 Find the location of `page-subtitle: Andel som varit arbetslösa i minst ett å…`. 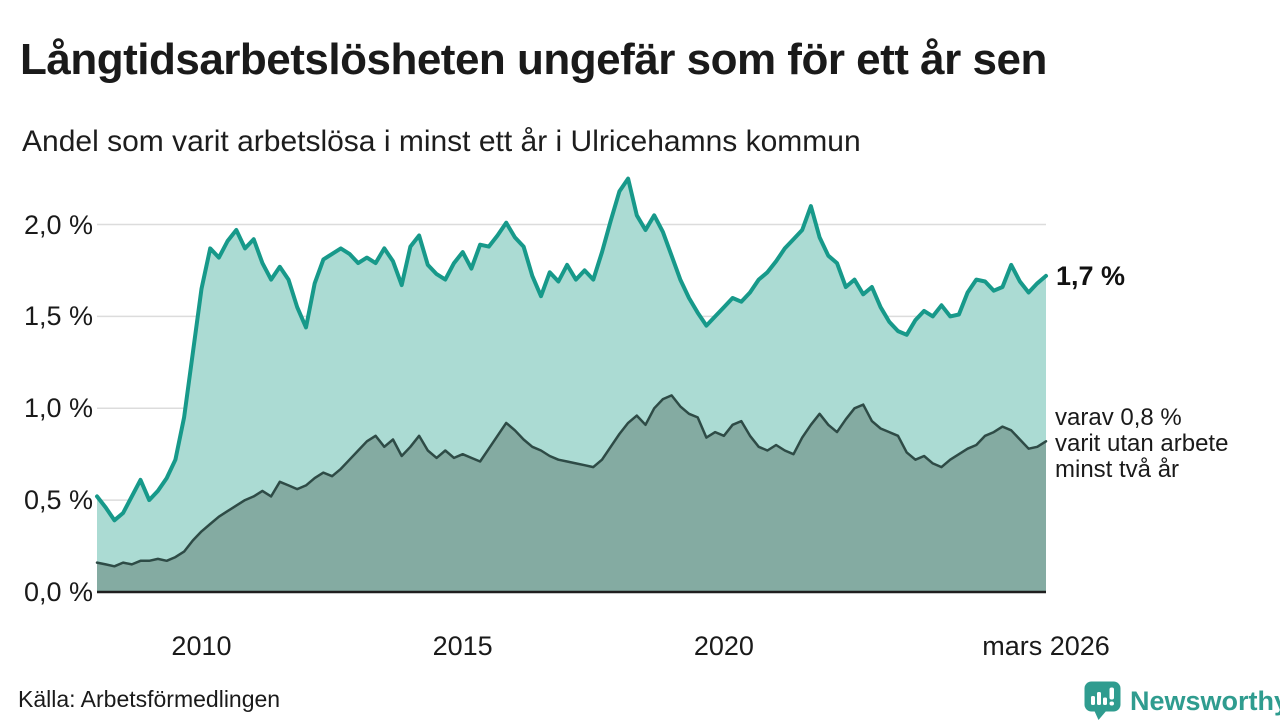

page-subtitle: Andel som varit arbetslösa i minst ett å… is located at coordinates (441, 141).